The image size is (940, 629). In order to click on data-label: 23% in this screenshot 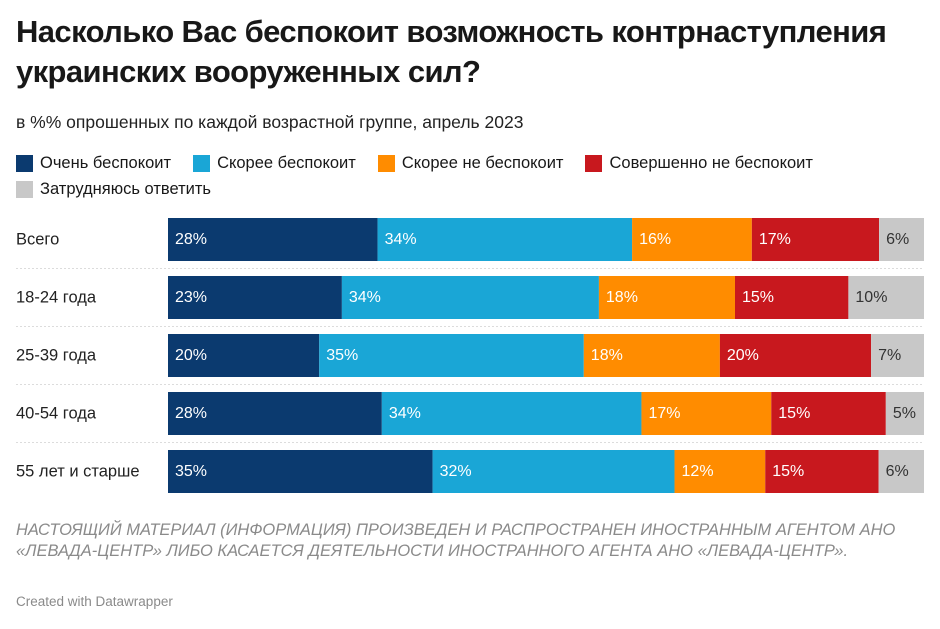, I will do `click(191, 297)`.